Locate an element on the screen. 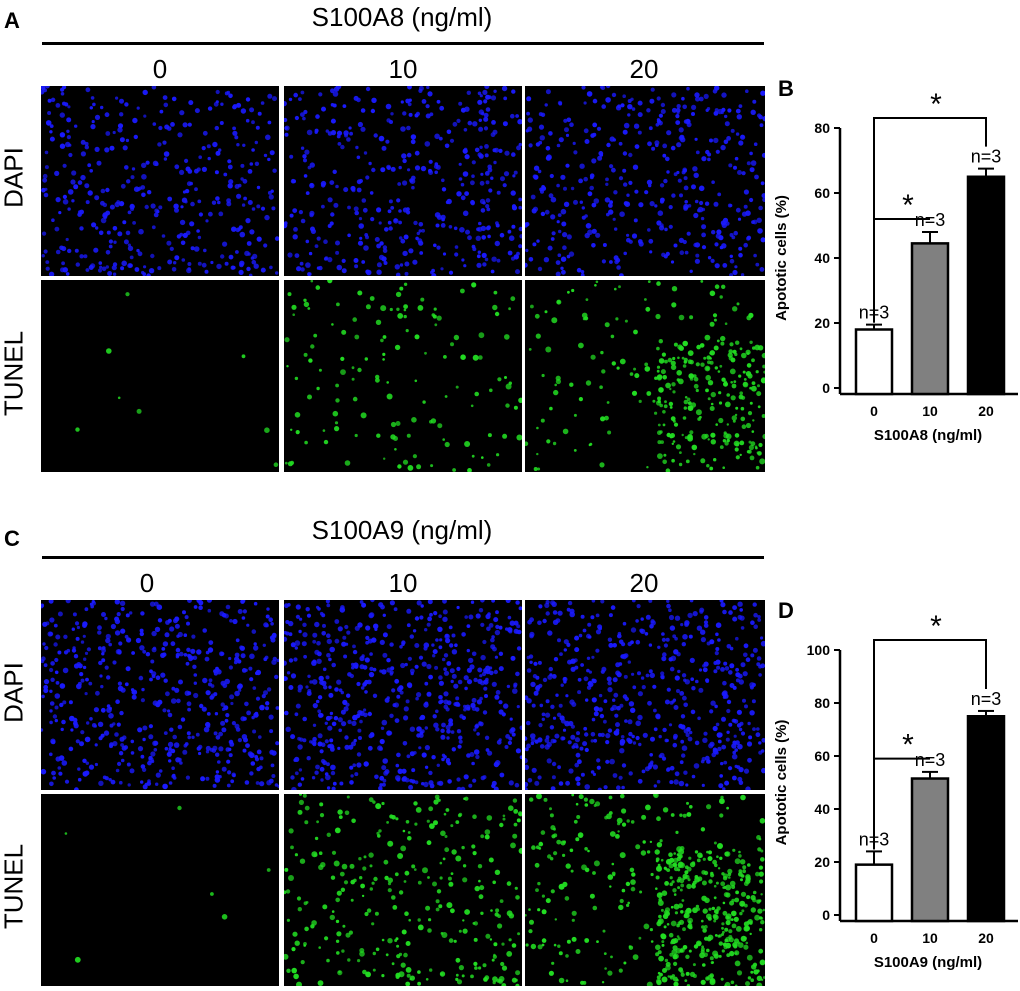 The width and height of the screenshot is (1020, 991). panel-a-row-label-tunel: TUNEL is located at coordinates (14, 373).